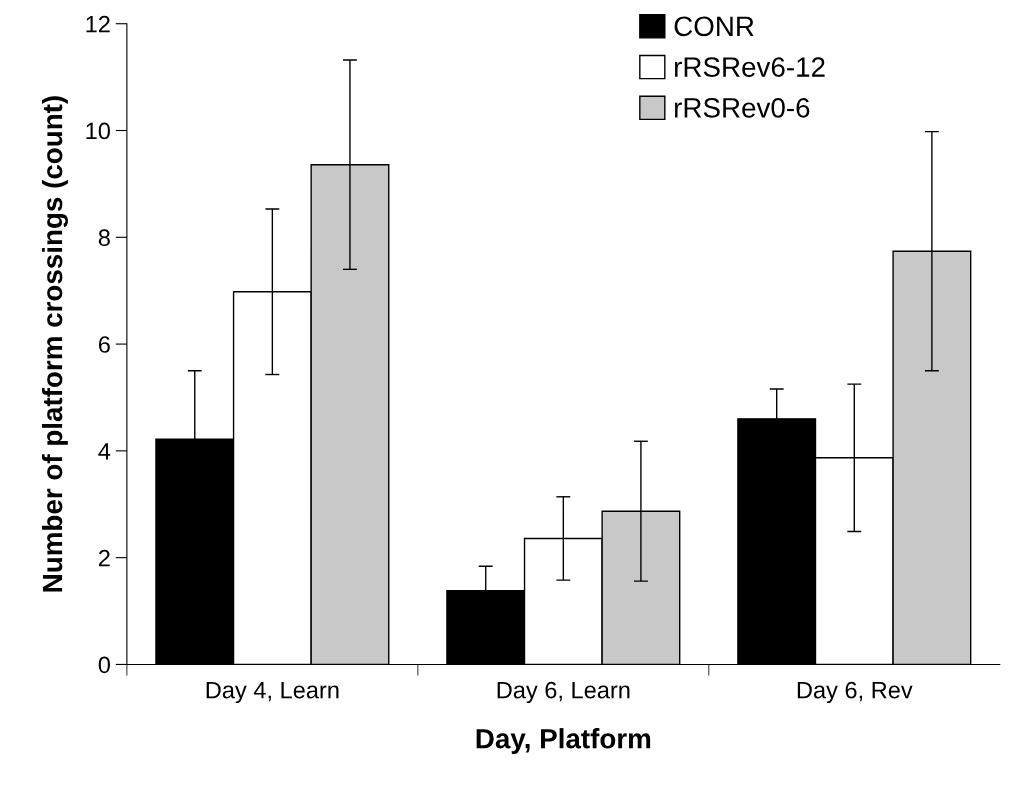  What do you see at coordinates (98, 24) in the screenshot?
I see `y-tick-label: 12` at bounding box center [98, 24].